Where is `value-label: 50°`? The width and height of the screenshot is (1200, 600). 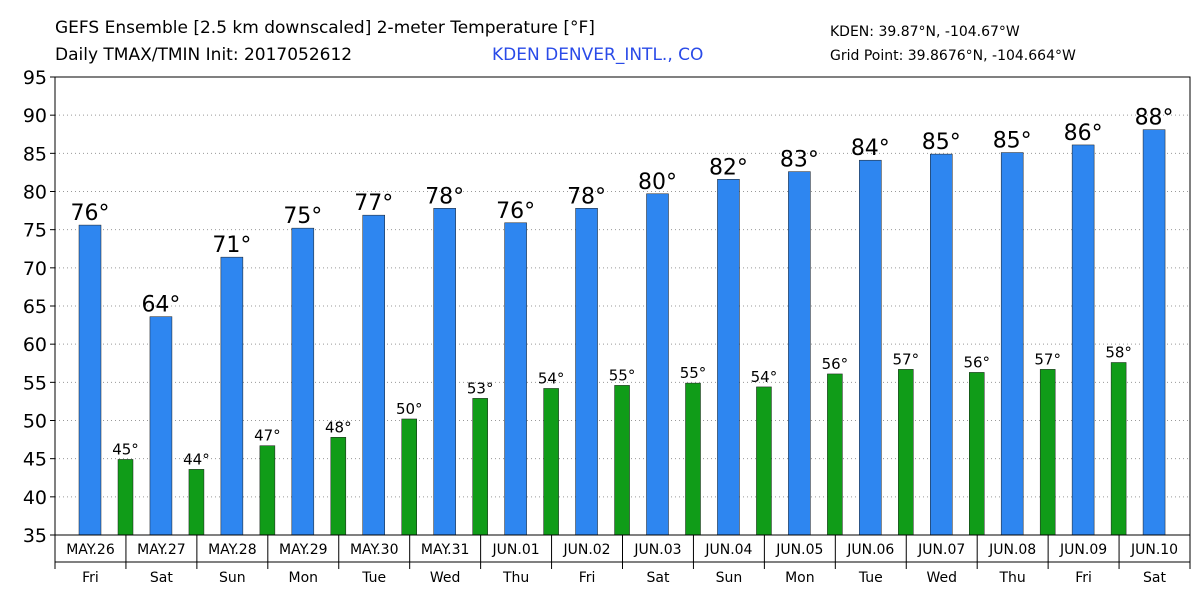
value-label: 50° is located at coordinates (409, 409).